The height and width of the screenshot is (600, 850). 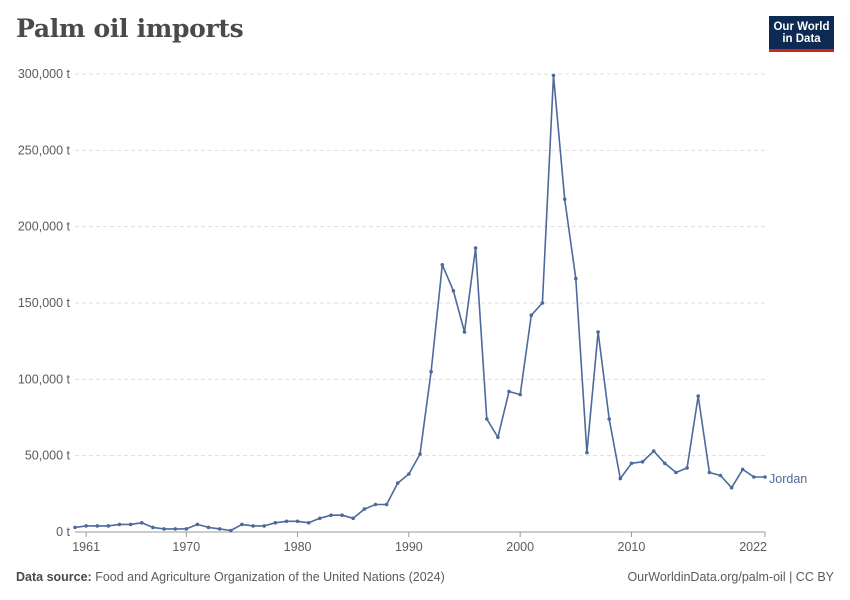 I want to click on y-tick-label: 200,000 t, so click(x=44, y=227).